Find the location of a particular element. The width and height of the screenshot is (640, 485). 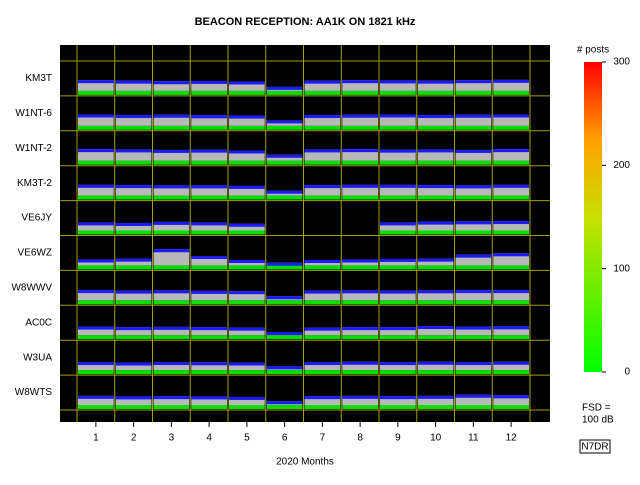

credit-box is located at coordinates (595, 446).